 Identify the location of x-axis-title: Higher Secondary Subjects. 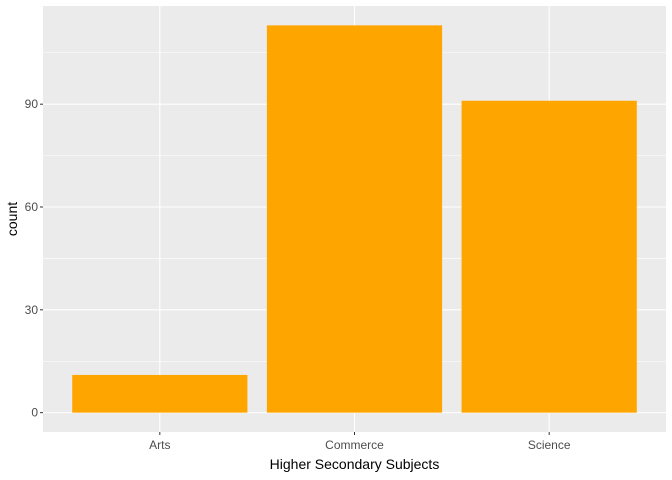
(355, 464).